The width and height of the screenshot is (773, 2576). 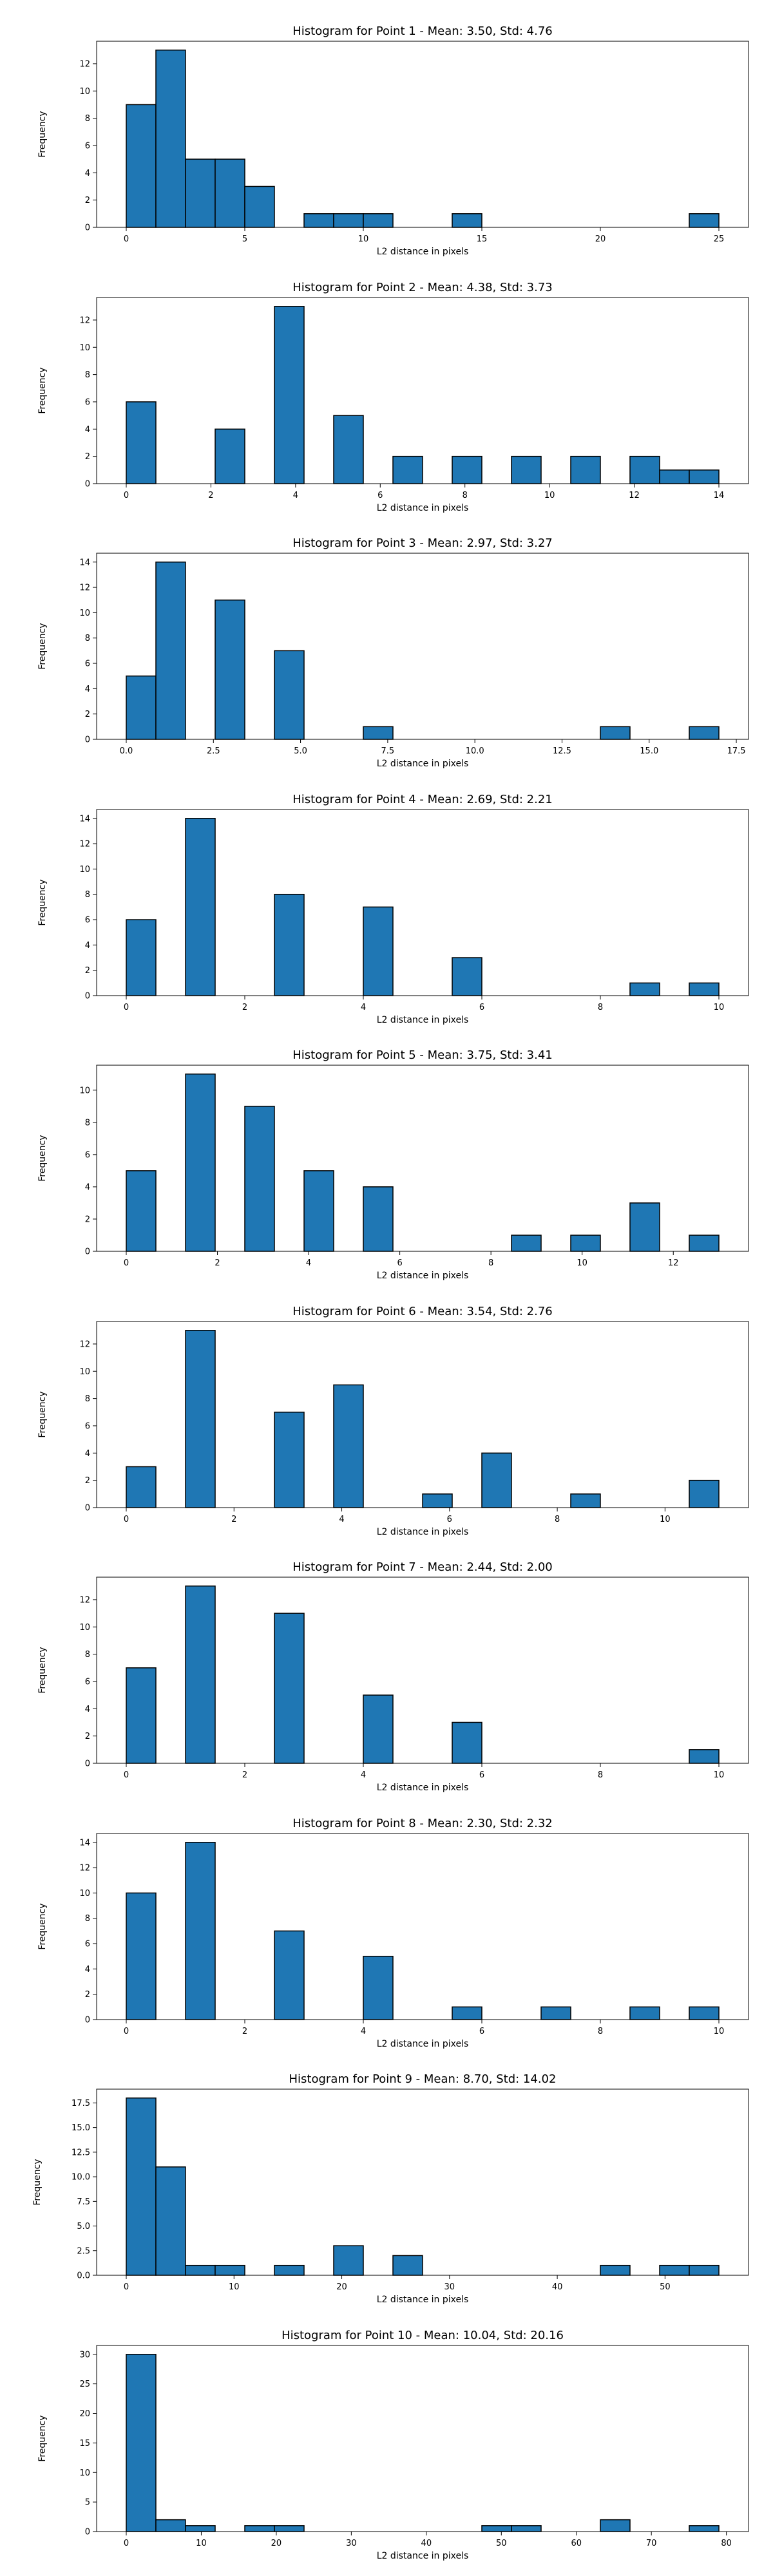 What do you see at coordinates (557, 1519) in the screenshot?
I see `x-tick-label: 8` at bounding box center [557, 1519].